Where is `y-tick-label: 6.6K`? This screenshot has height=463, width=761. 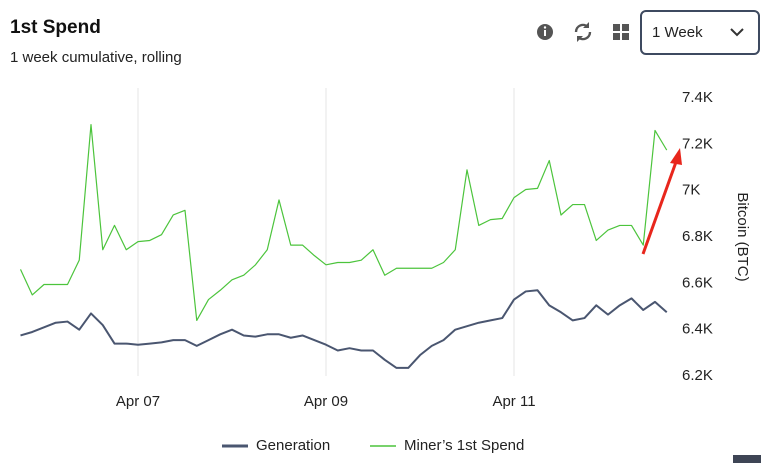
y-tick-label: 6.6K is located at coordinates (697, 282).